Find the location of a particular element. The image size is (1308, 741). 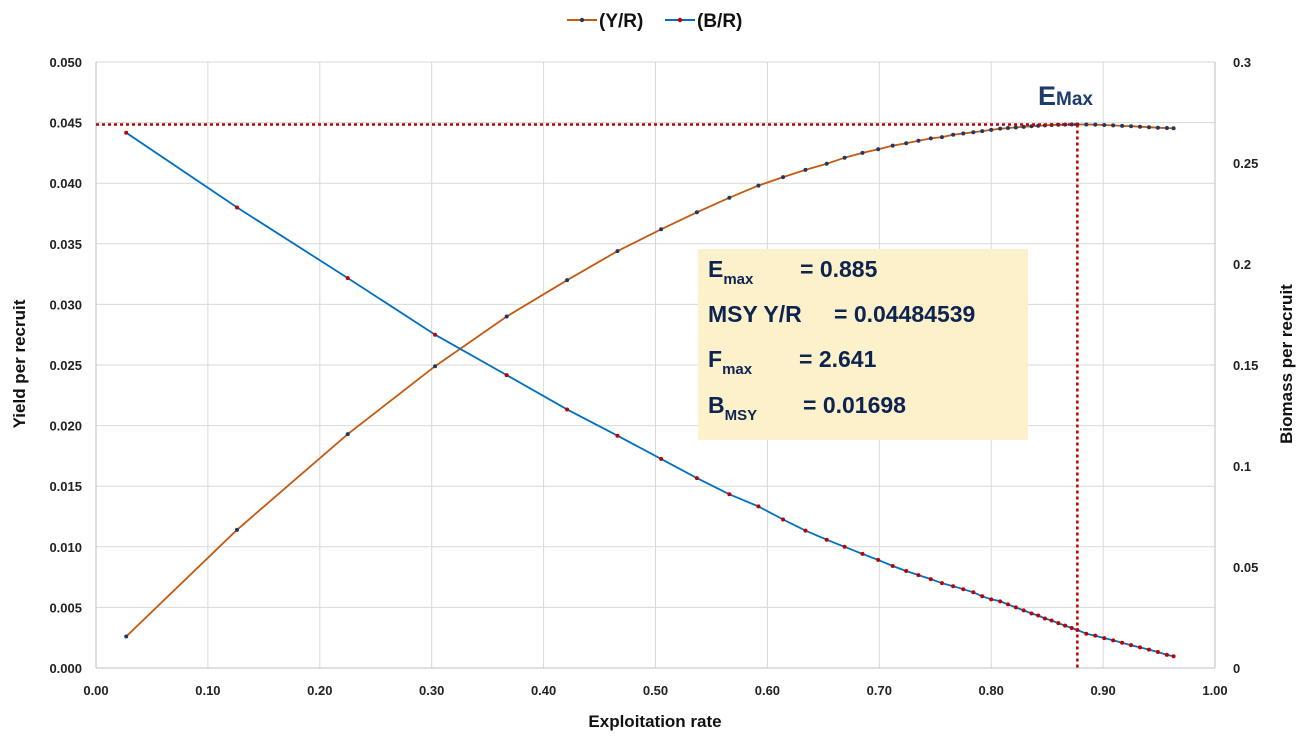

legend: (Y/R) (B/R) is located at coordinates (654, 21).